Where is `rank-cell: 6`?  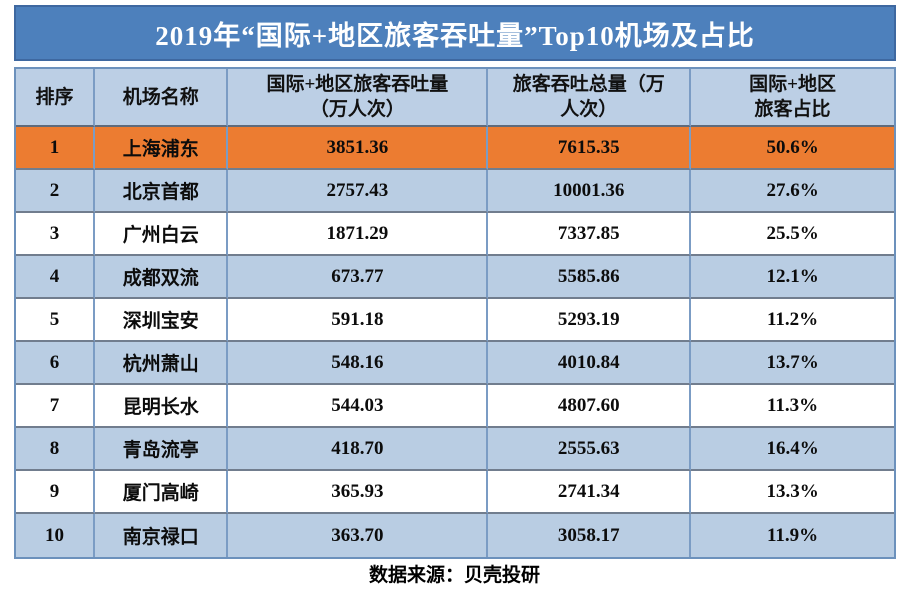 rank-cell: 6 is located at coordinates (56, 363).